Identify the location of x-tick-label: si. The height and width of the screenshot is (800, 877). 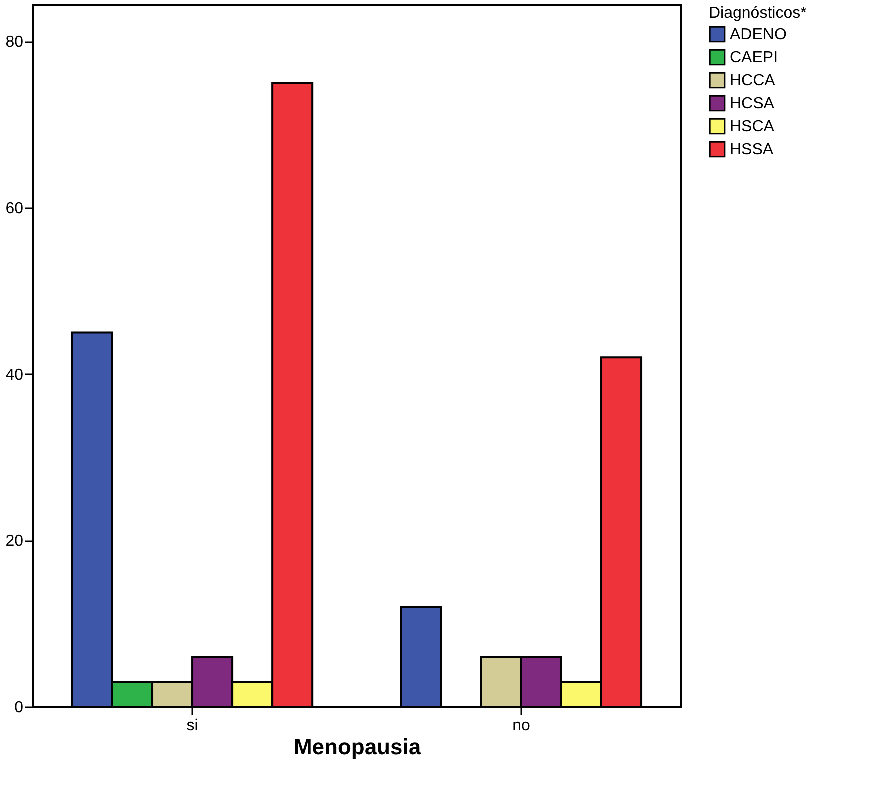
(192, 726).